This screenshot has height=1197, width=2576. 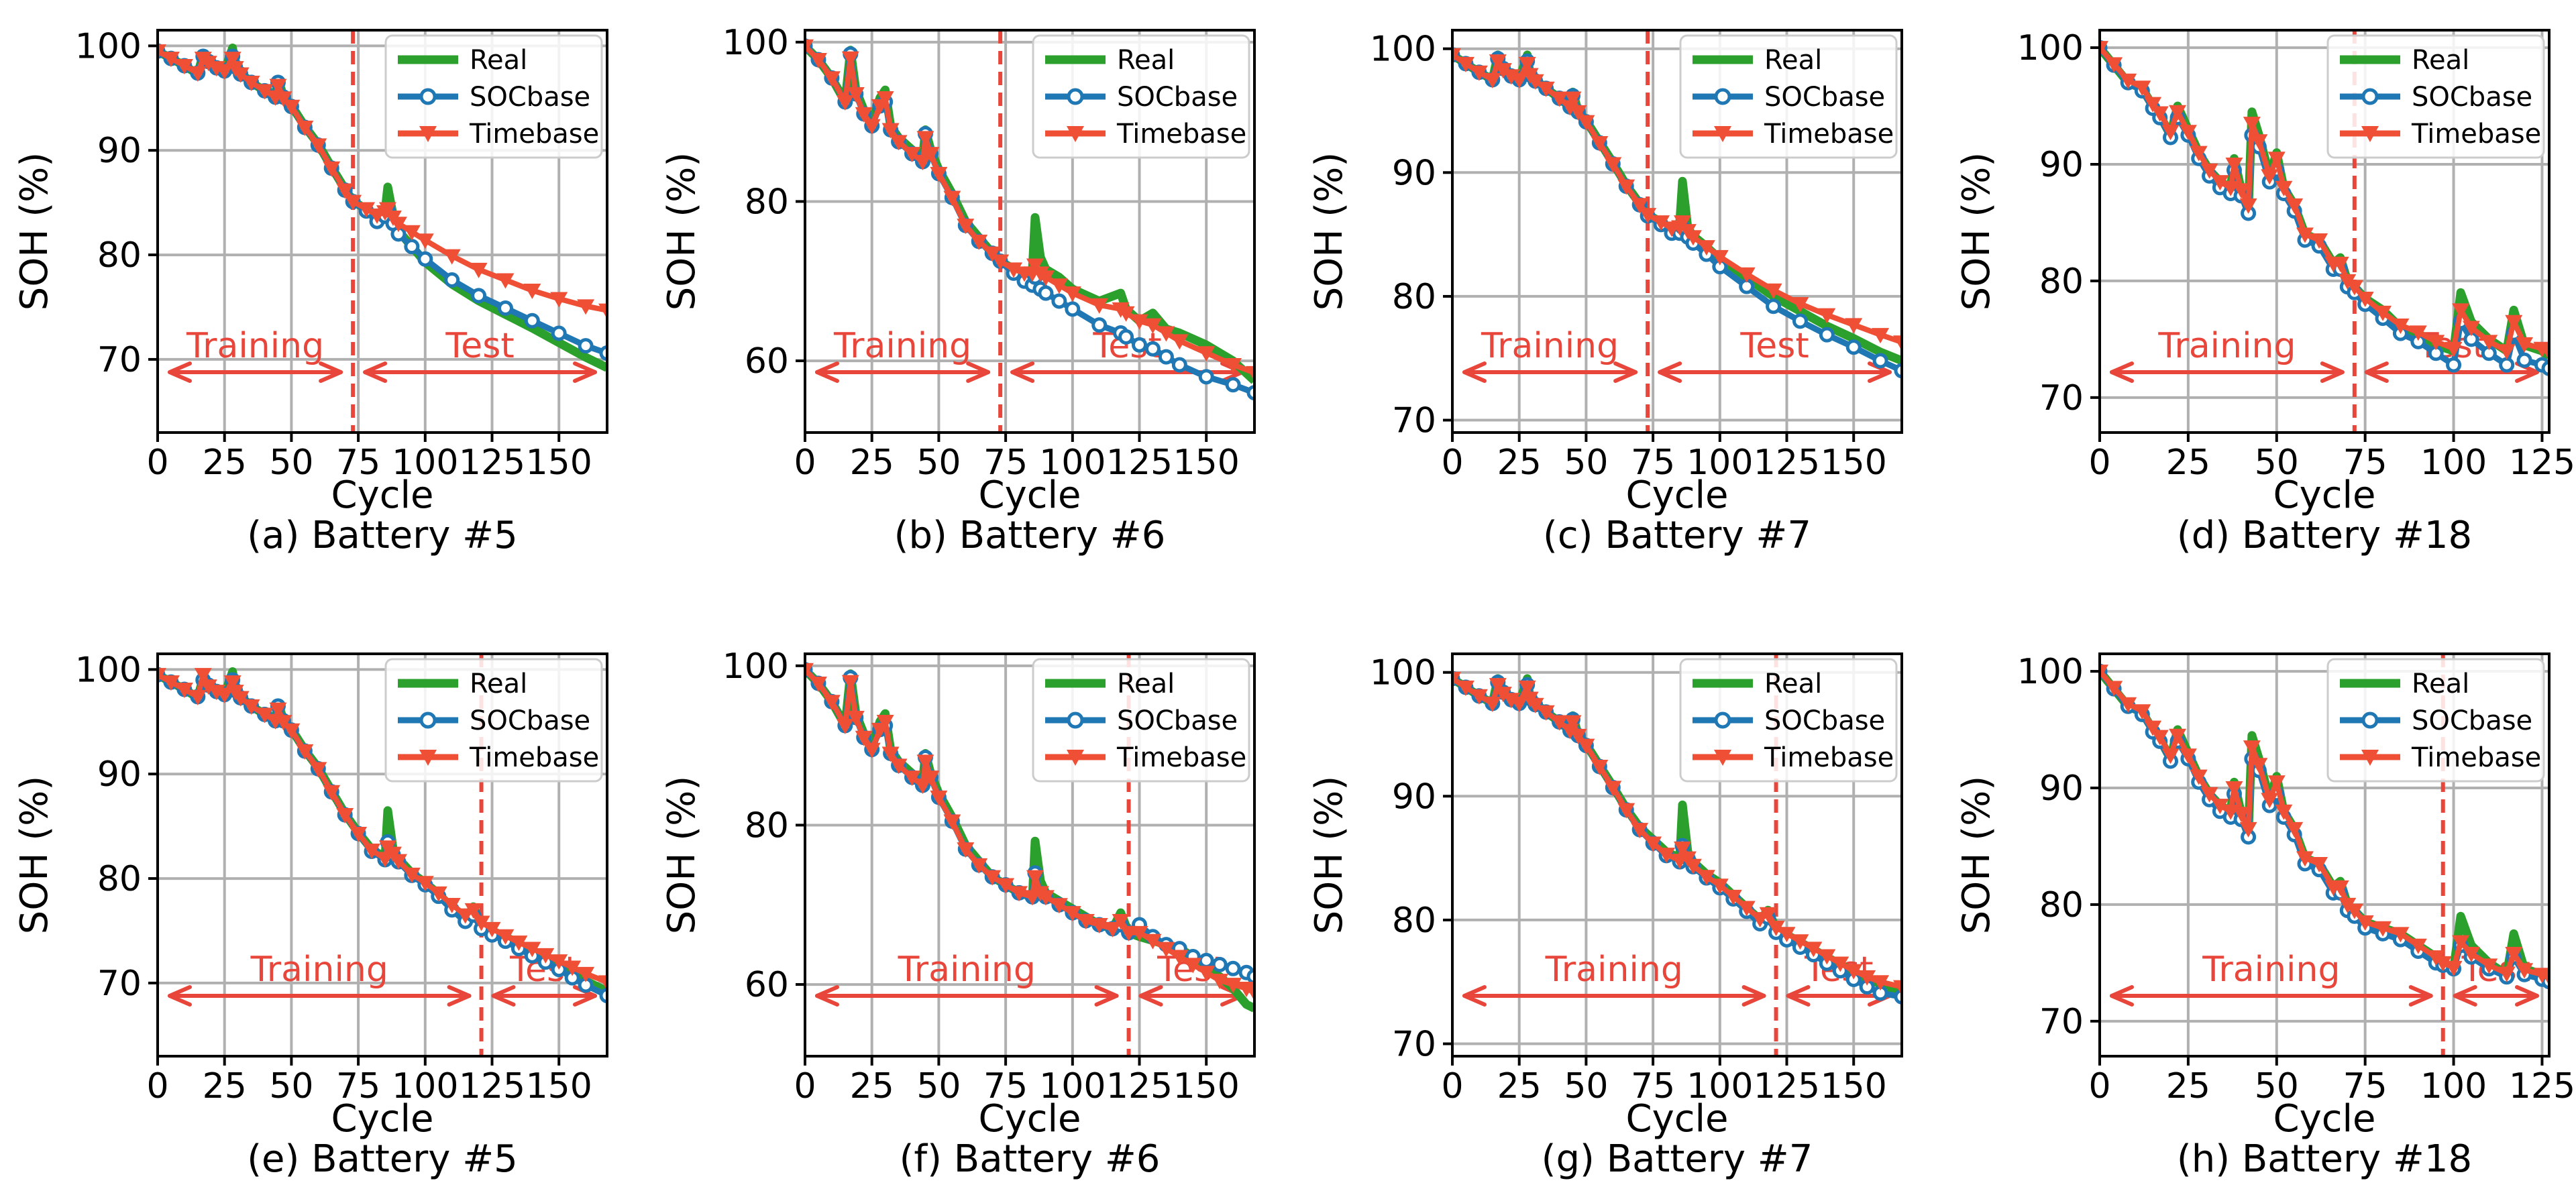 I want to click on panel-caption: (c) Battery #7, so click(x=1677, y=535).